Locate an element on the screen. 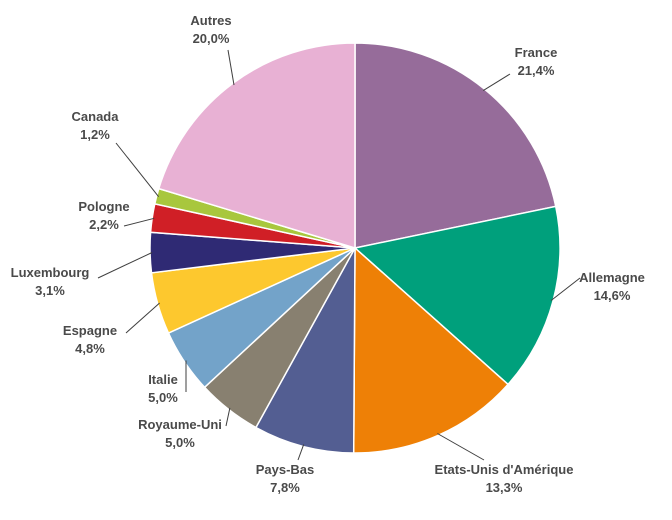 The image size is (672, 520). leader-line-luxembourg is located at coordinates (125, 265).